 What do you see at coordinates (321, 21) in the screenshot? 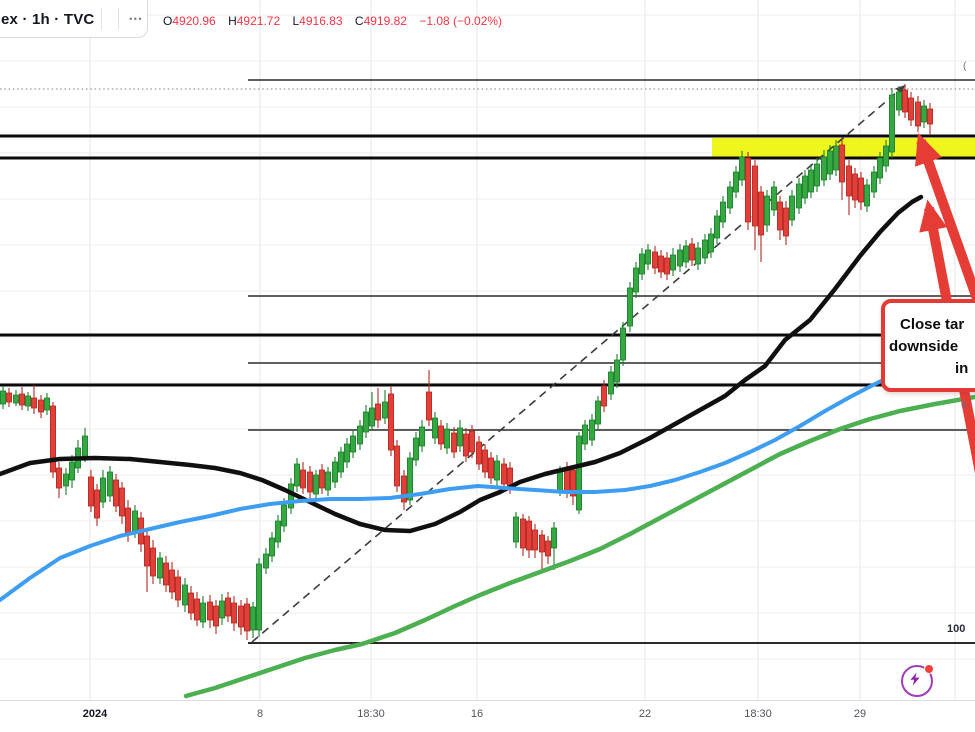
I see `low-value: 4916.83` at bounding box center [321, 21].